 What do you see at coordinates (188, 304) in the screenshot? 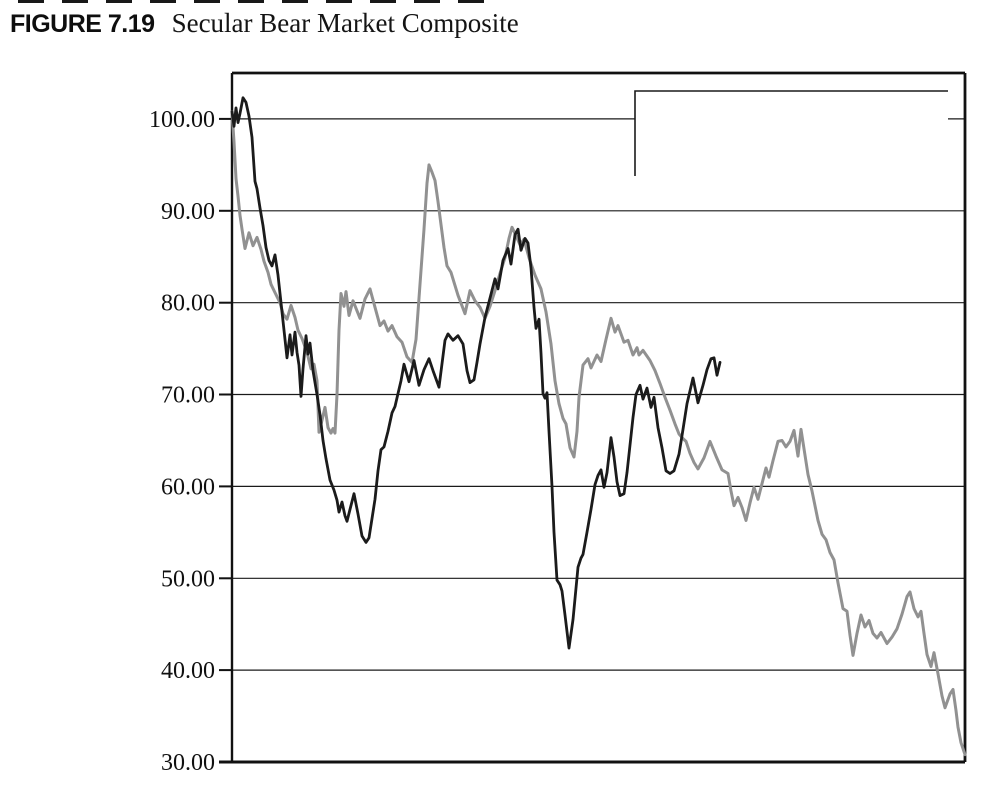
I see `y-tick-label-80: 80.00` at bounding box center [188, 304].